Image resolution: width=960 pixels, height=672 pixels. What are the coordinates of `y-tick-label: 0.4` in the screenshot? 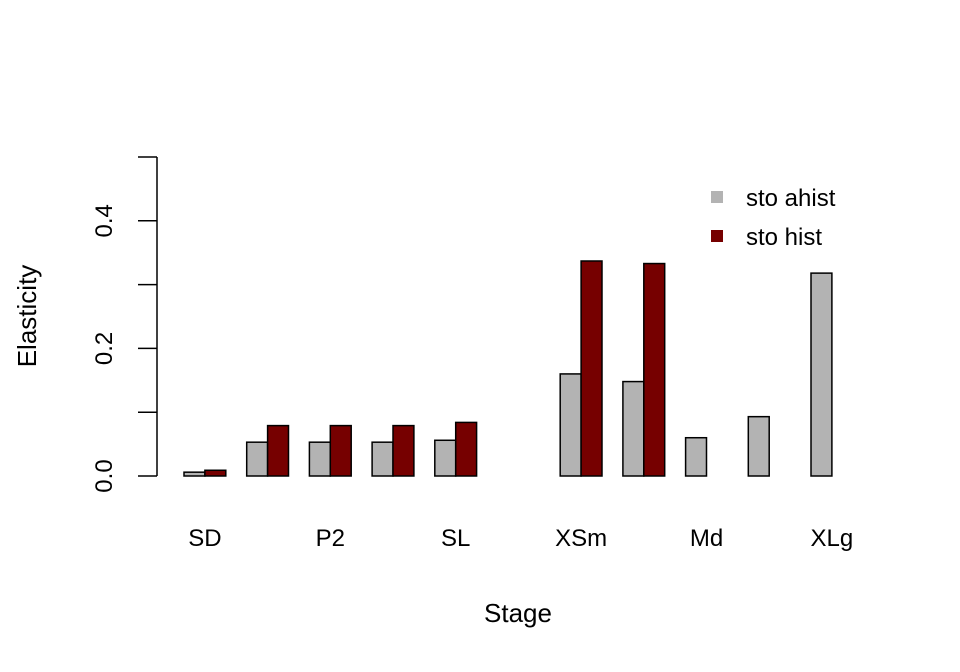 It's located at (104, 220).